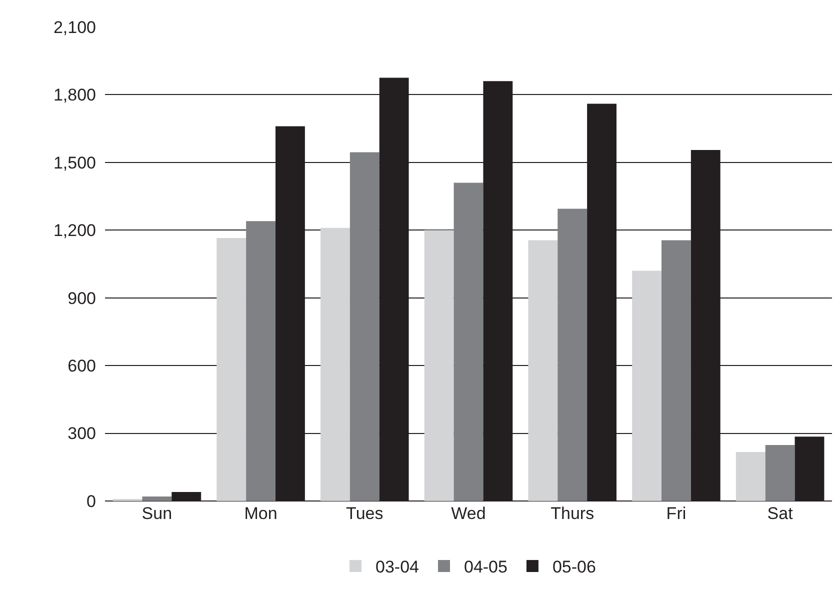 This screenshot has height=592, width=837. What do you see at coordinates (486, 567) in the screenshot?
I see `legend-label: 04-05` at bounding box center [486, 567].